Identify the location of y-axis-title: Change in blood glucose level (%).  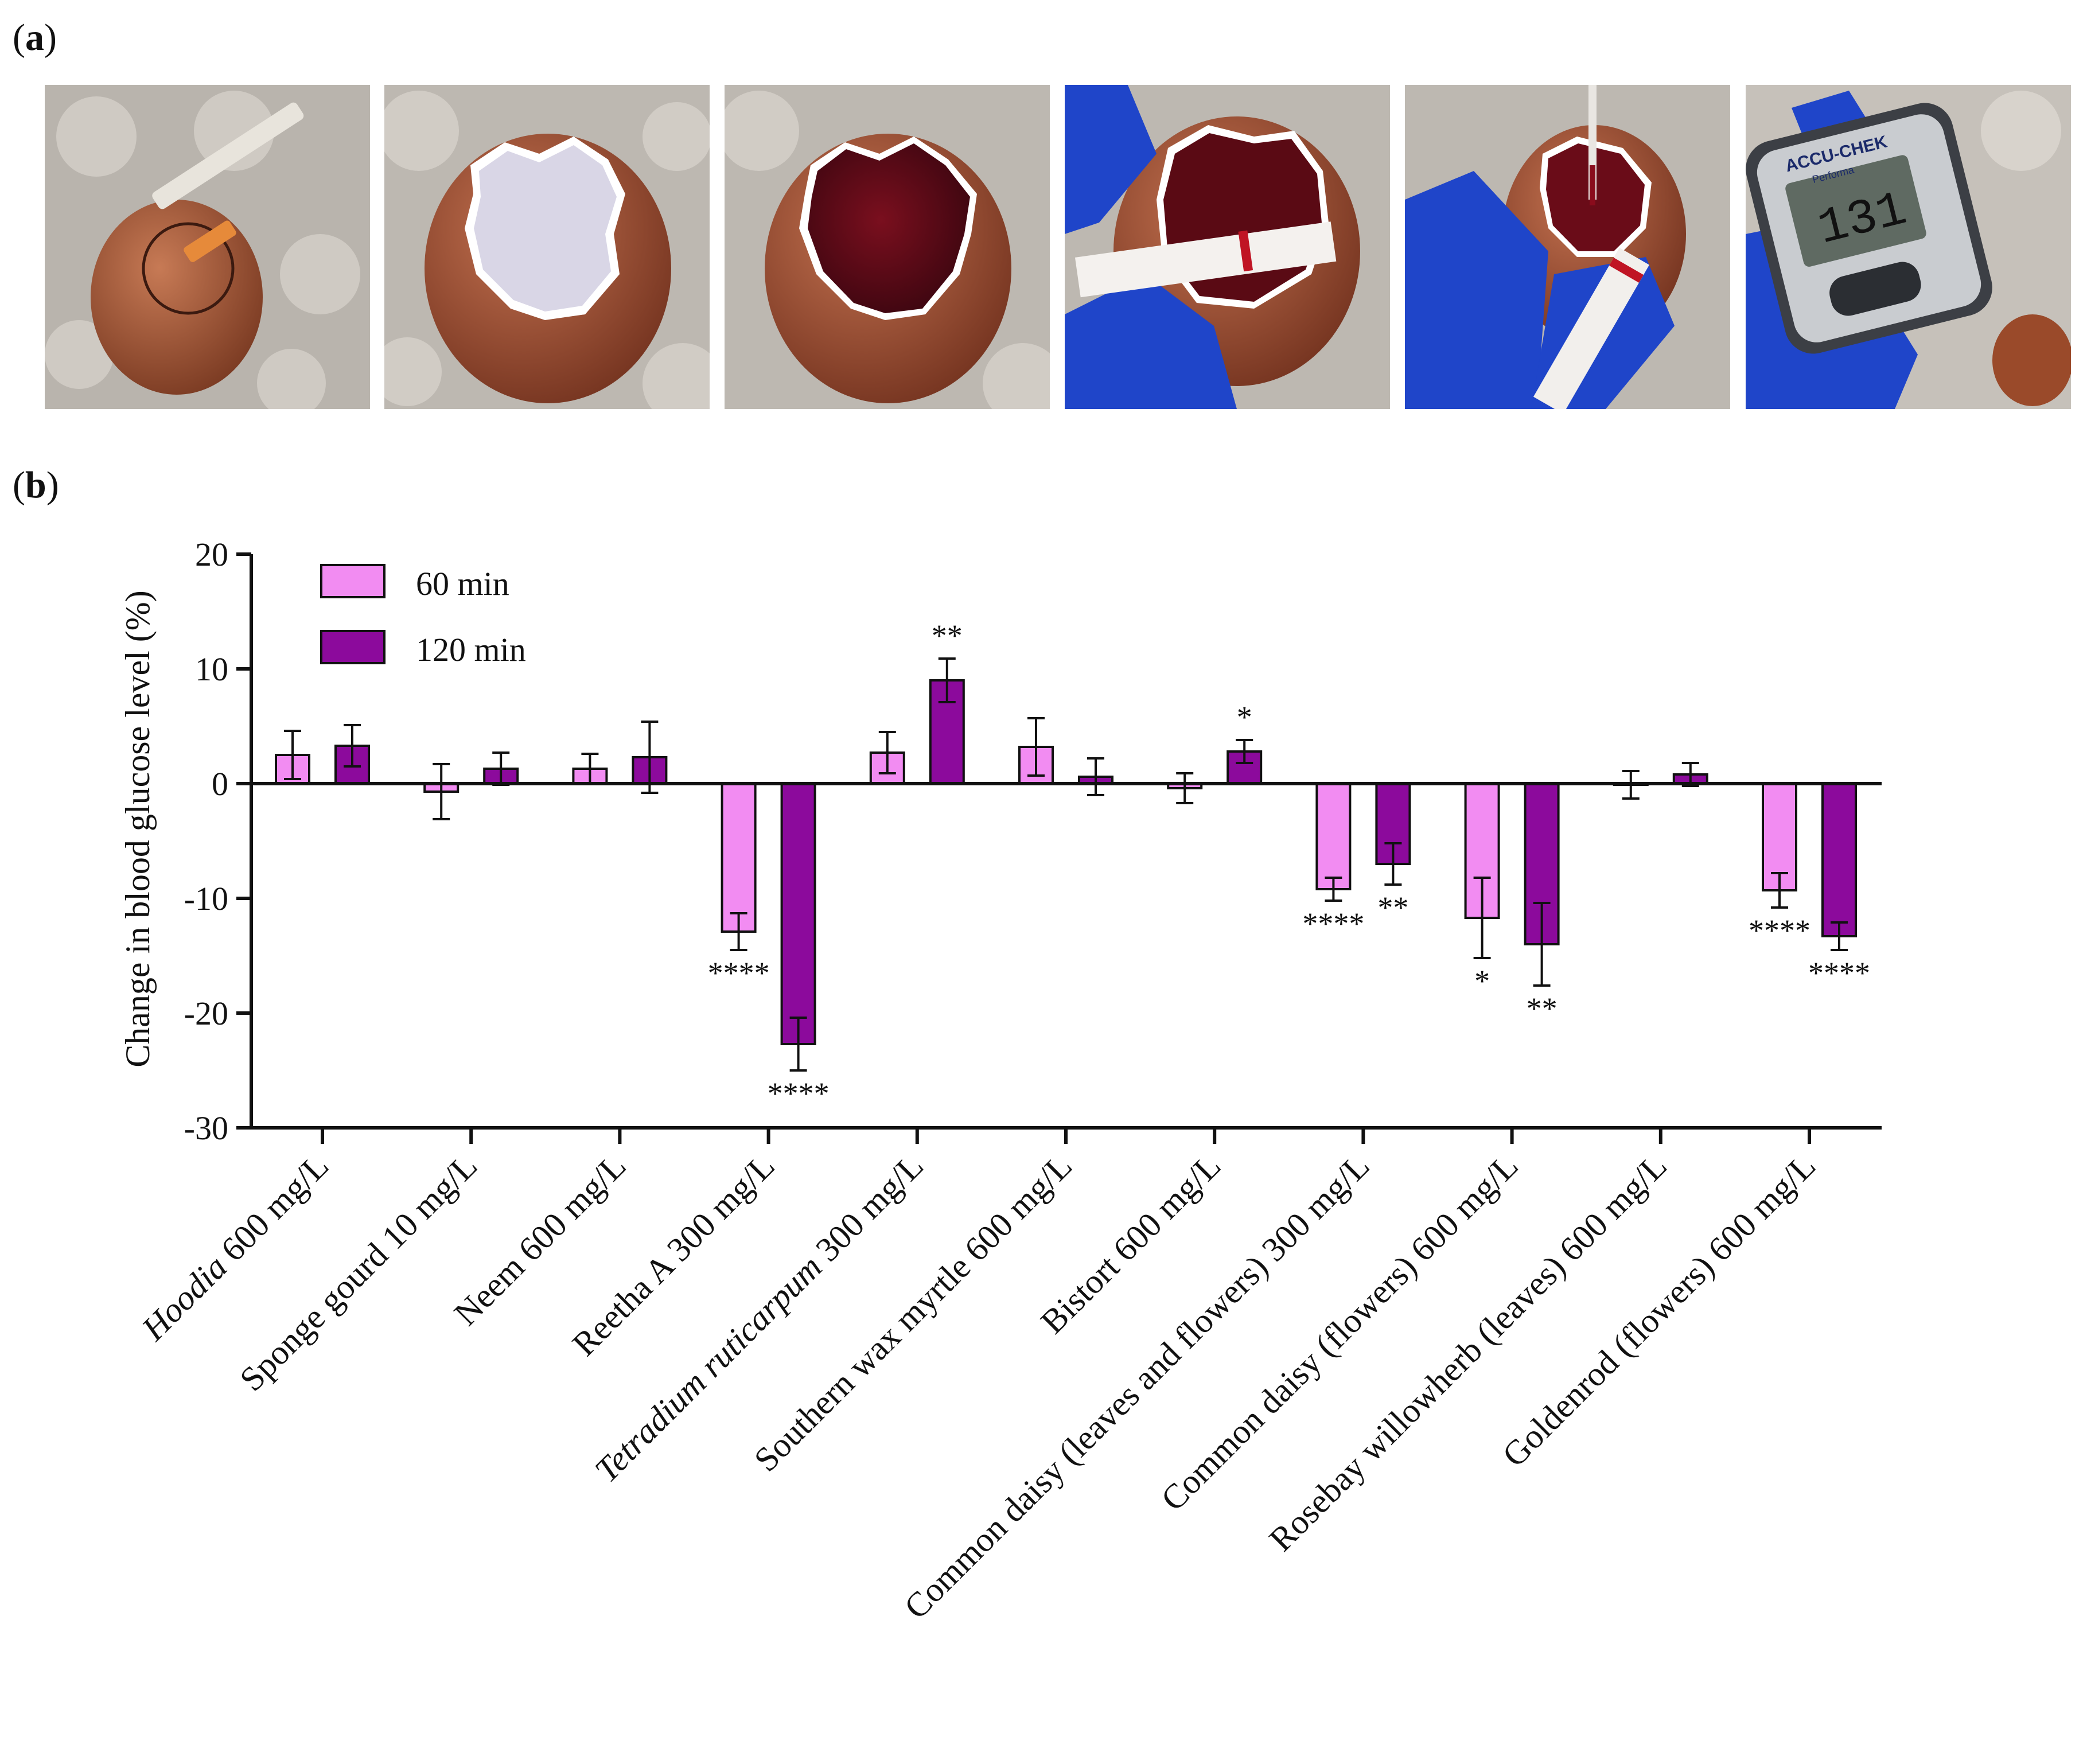
(138, 828).